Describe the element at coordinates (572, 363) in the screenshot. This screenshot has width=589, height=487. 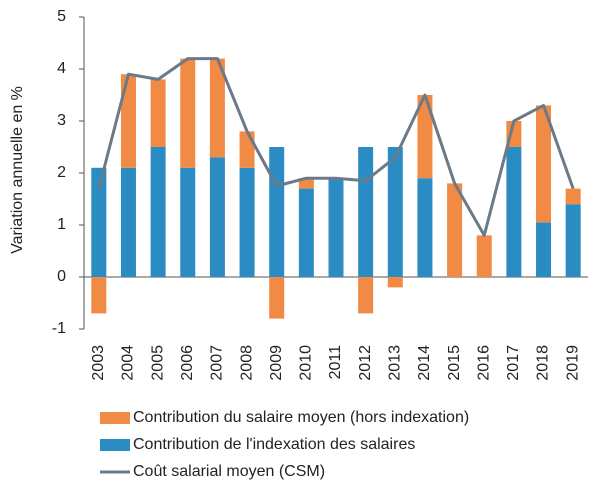
I see `x-tick-label: 2019` at that location.